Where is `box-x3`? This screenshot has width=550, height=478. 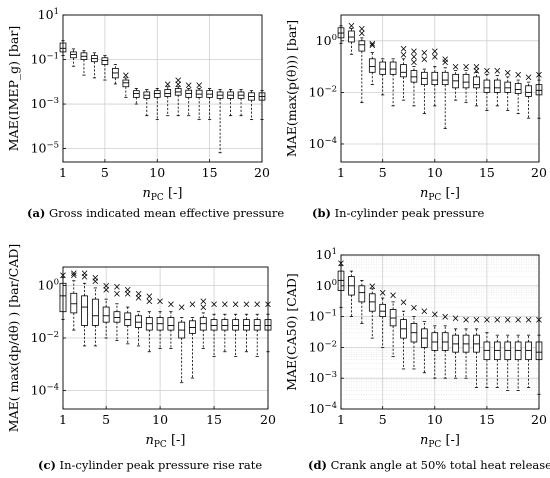 box-x3 is located at coordinates (362, 301).